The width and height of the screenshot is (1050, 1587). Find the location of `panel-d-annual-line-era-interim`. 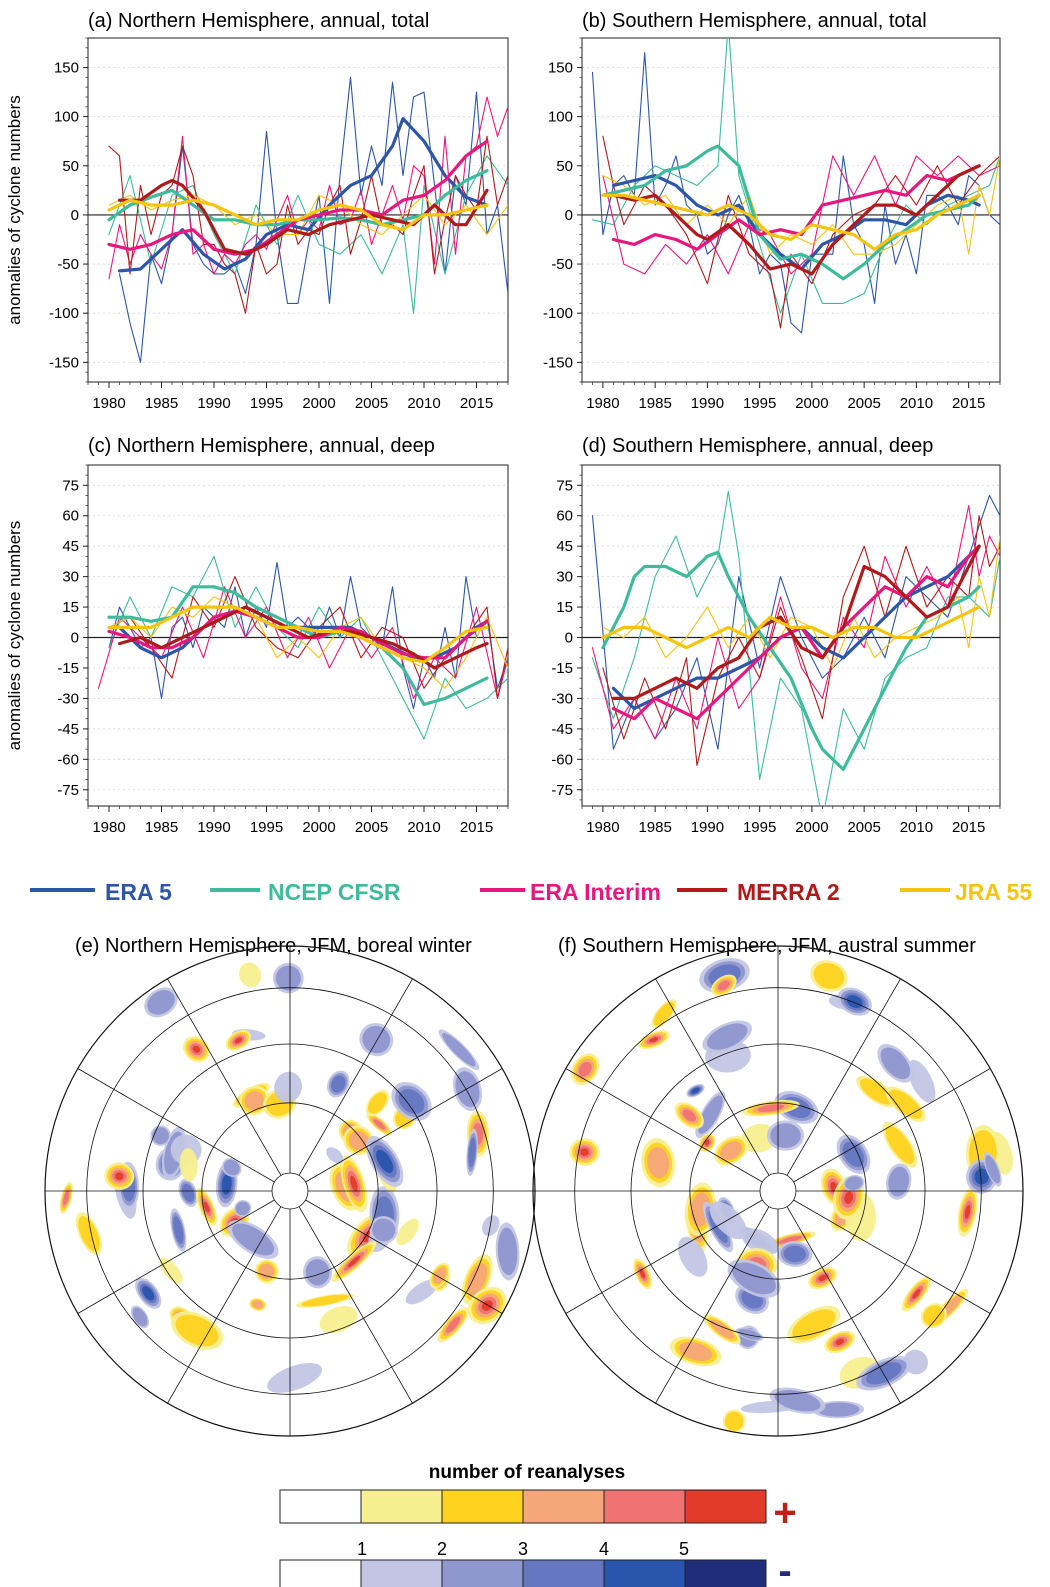

panel-d-annual-line-era-interim is located at coordinates (795, 622).